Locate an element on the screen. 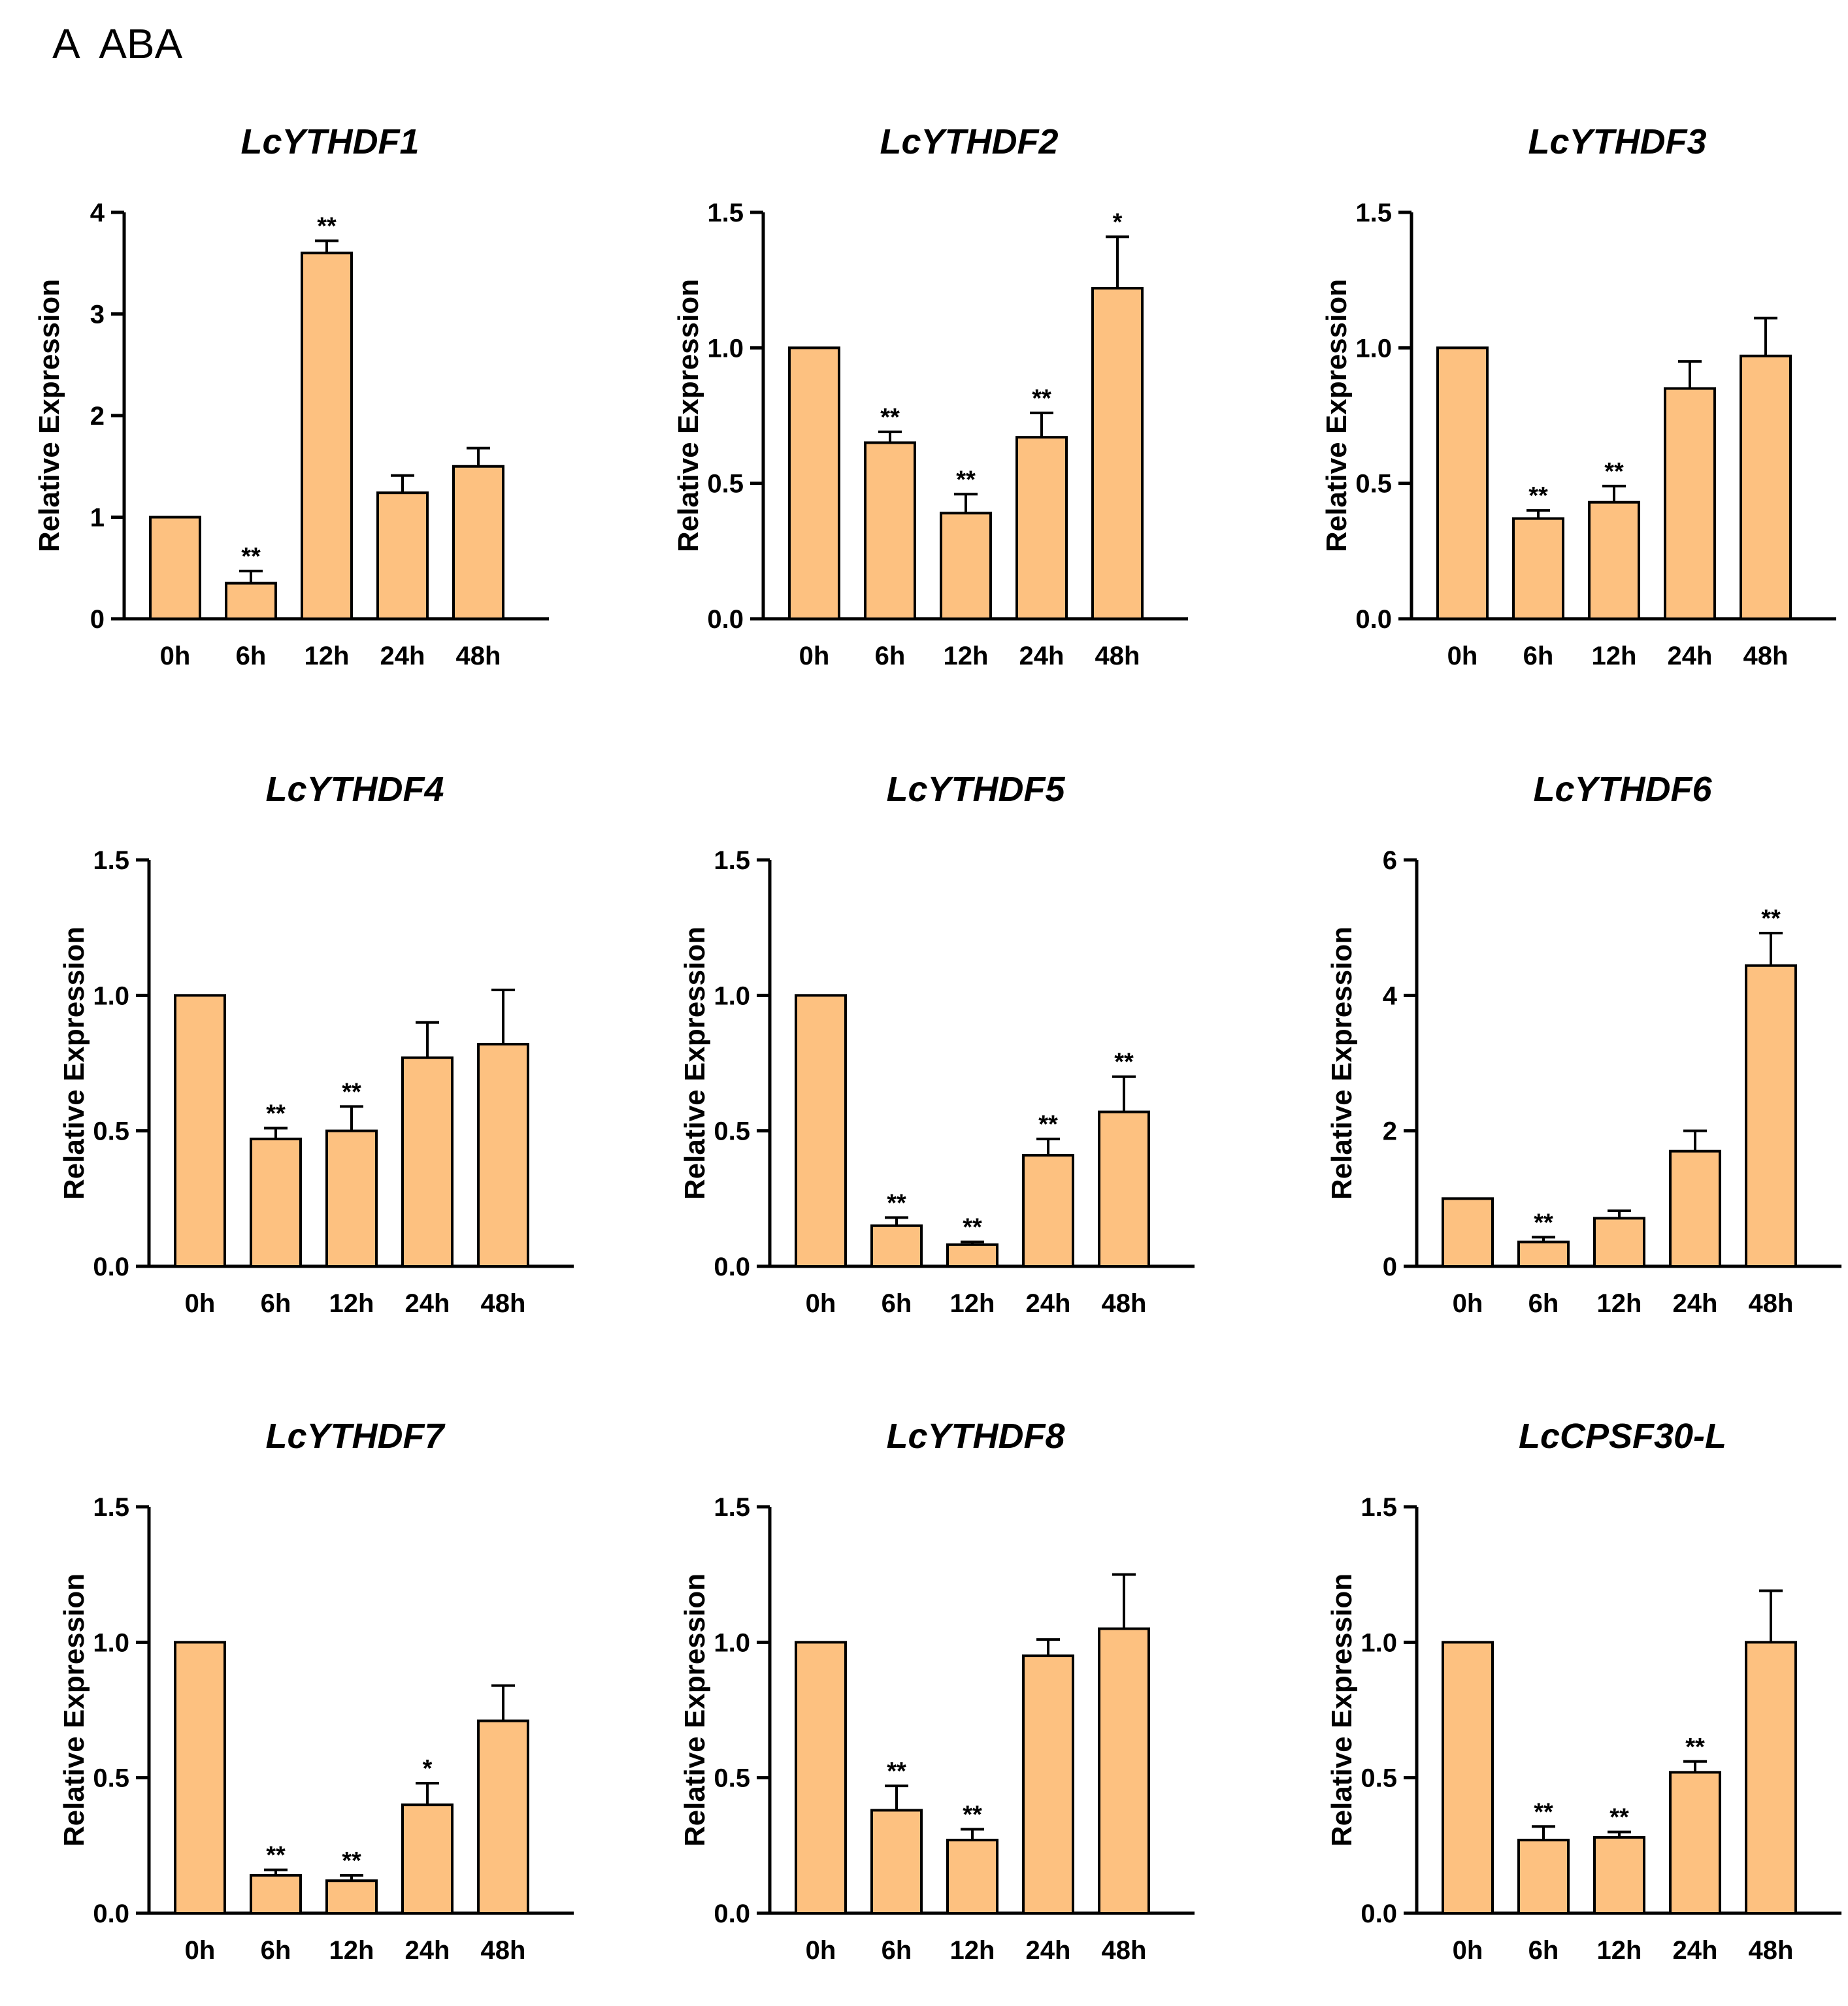  panel-label: A ABA is located at coordinates (117, 43).